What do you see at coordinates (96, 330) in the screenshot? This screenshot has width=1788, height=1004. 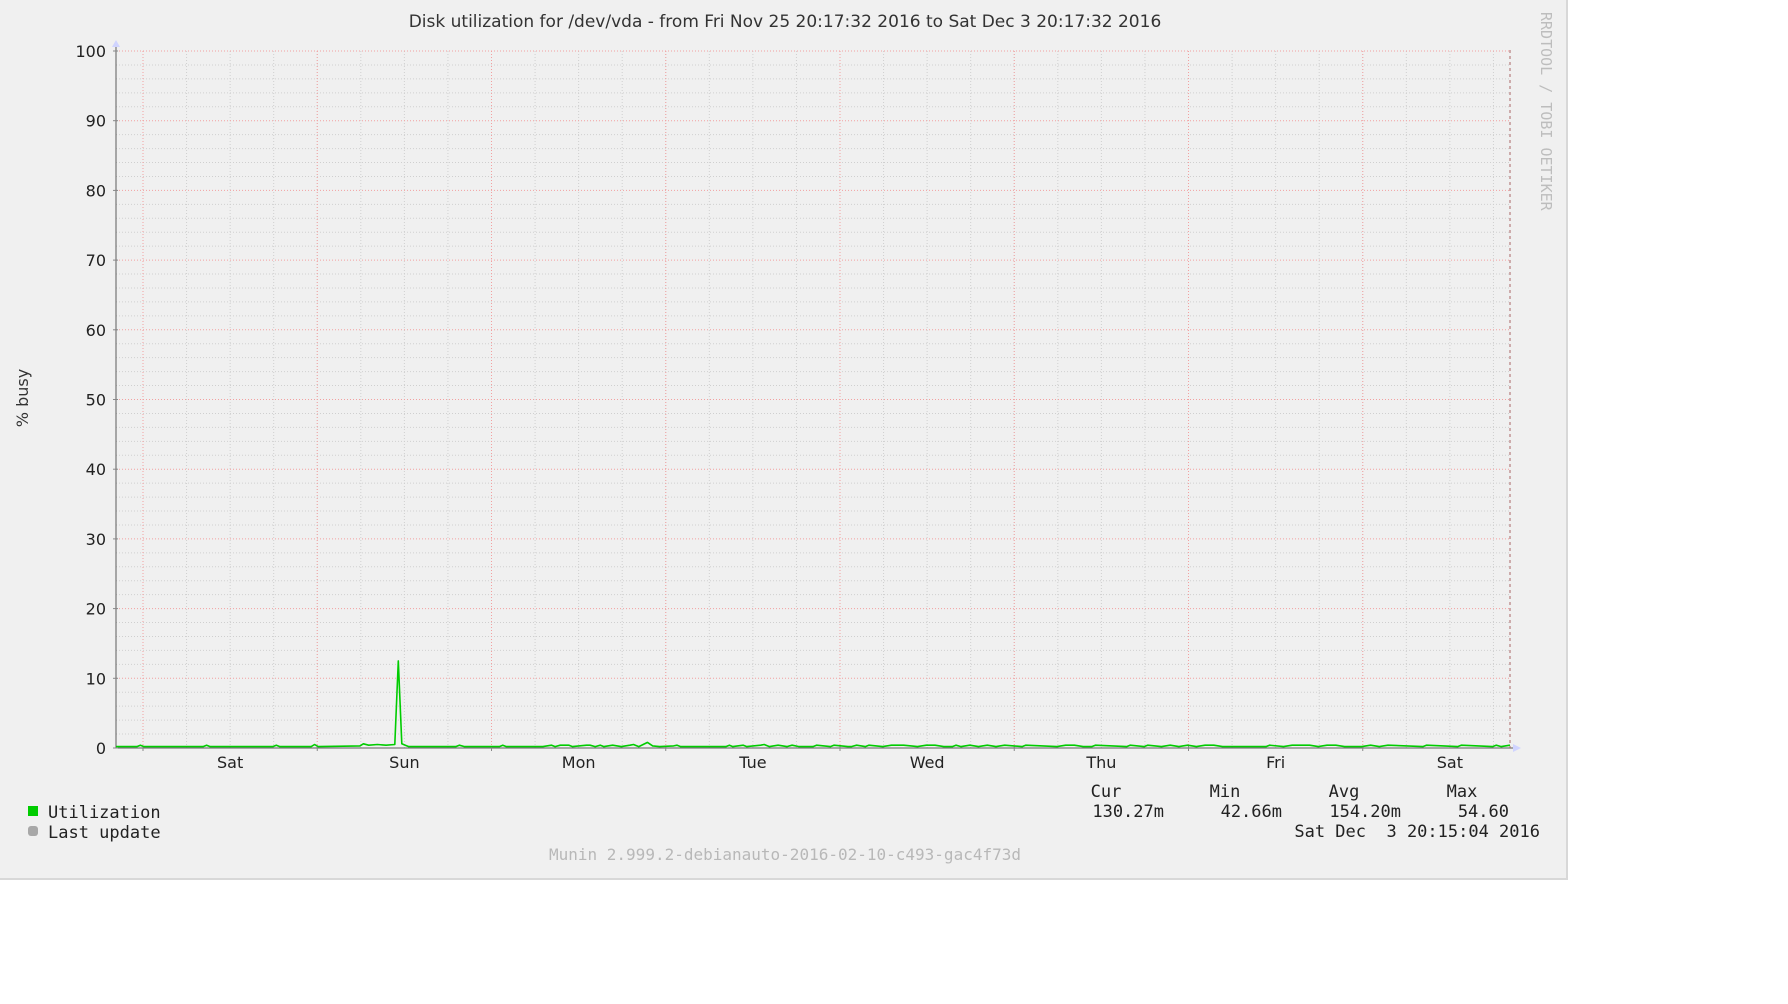 I see `y-tick-label: 60` at bounding box center [96, 330].